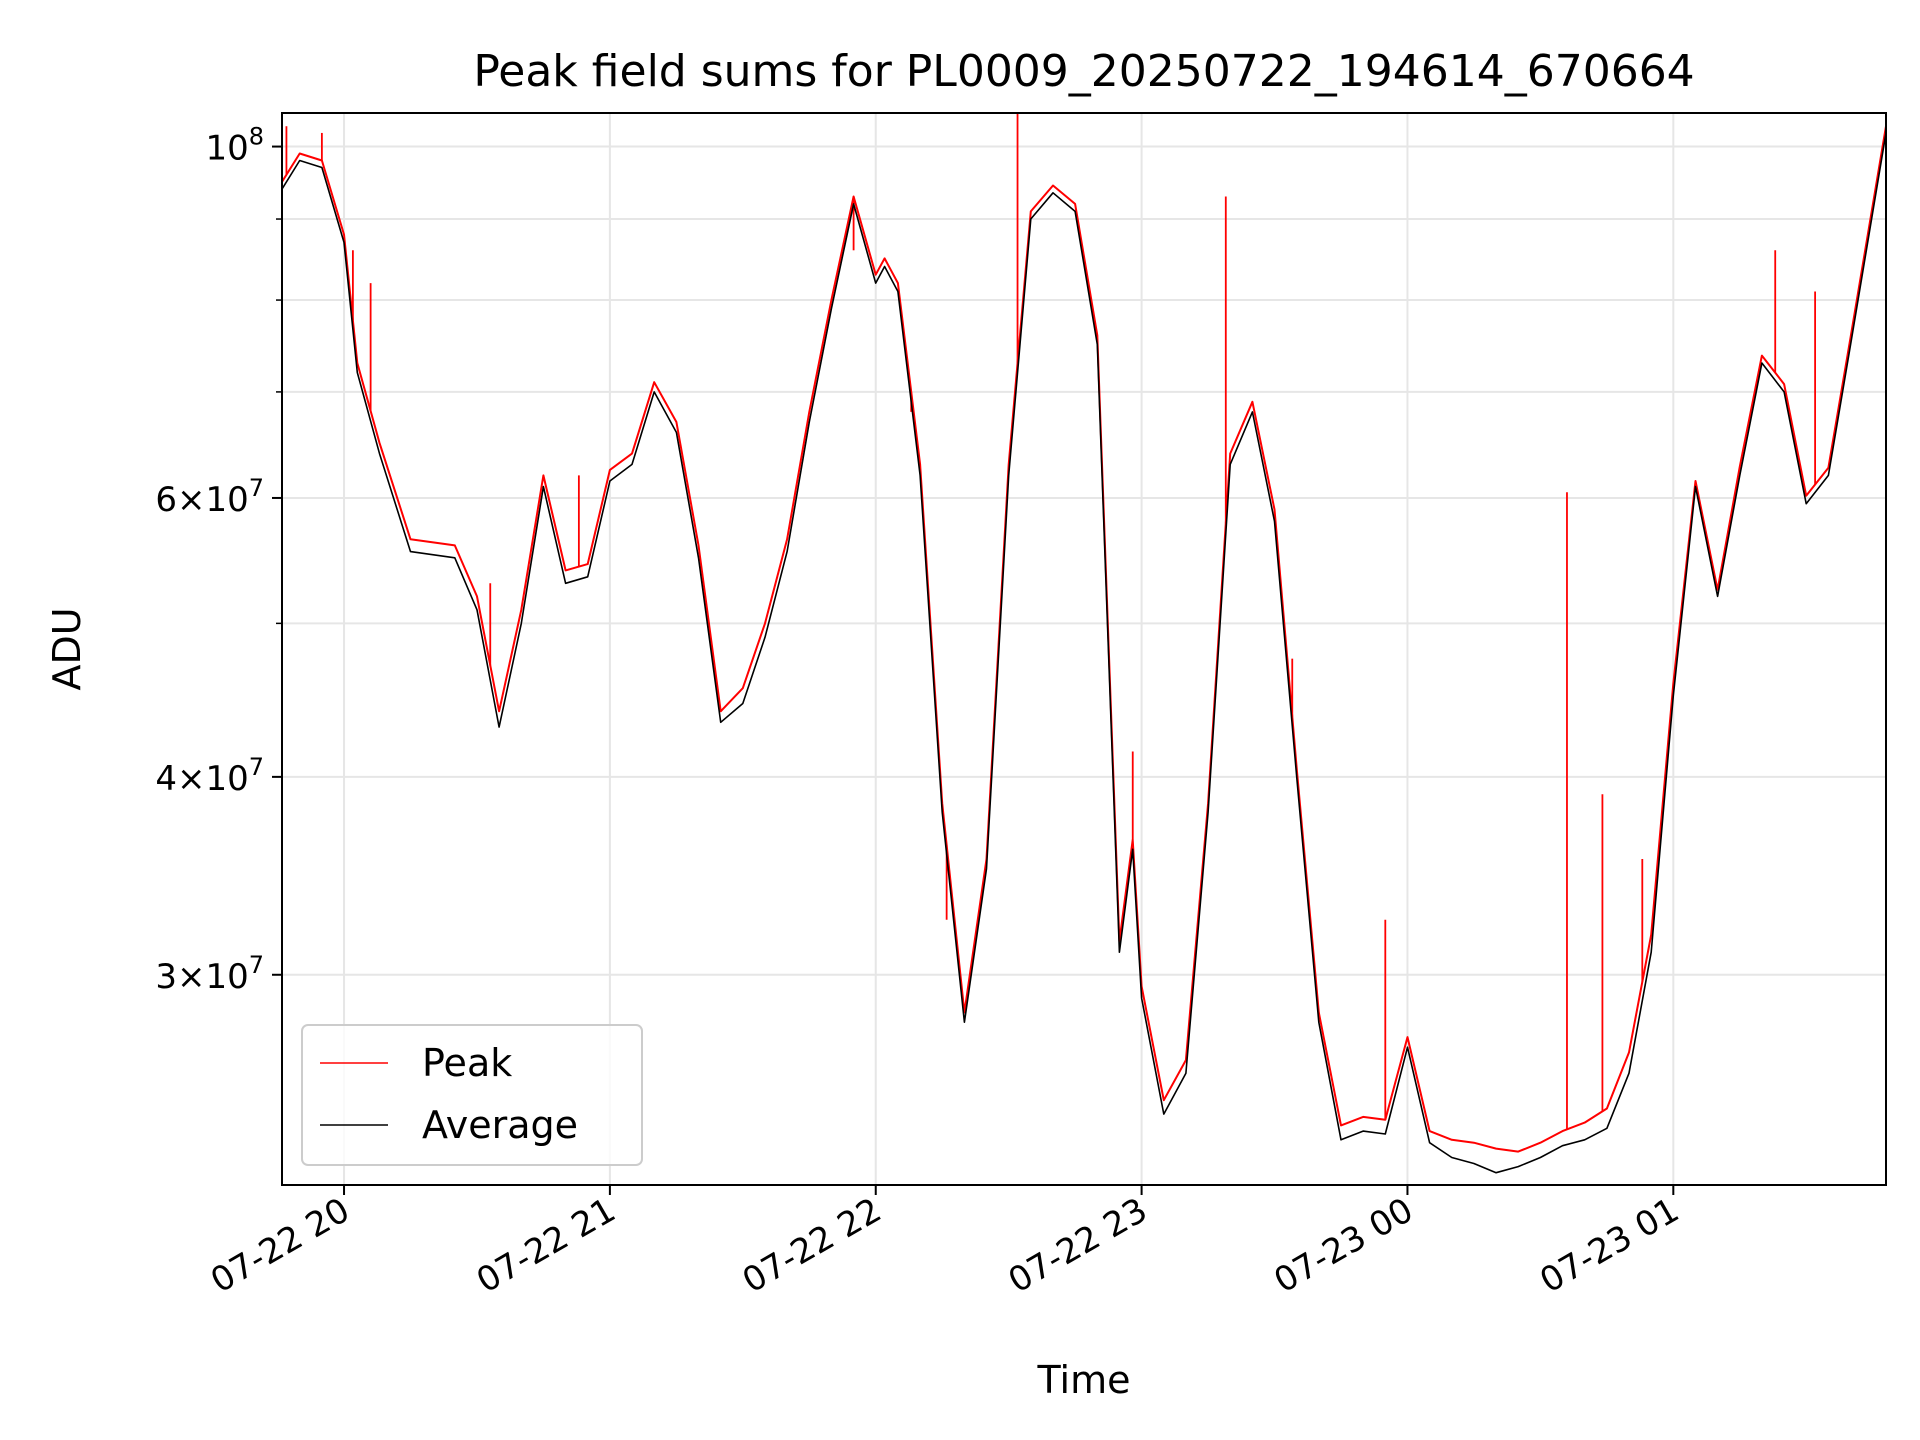  Describe the element at coordinates (209, 776) in the screenshot. I see `y-tick-label: 4×107` at that location.